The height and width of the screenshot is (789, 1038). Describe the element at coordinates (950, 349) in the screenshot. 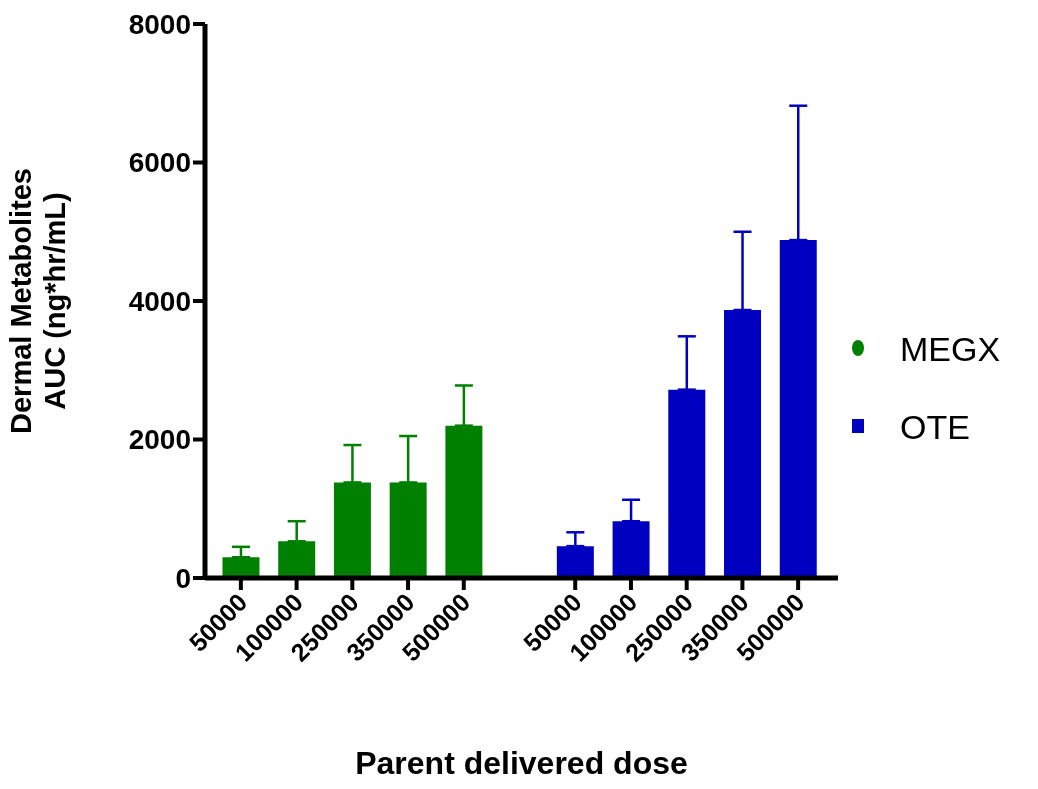

I see `legend-label: MEGX` at that location.